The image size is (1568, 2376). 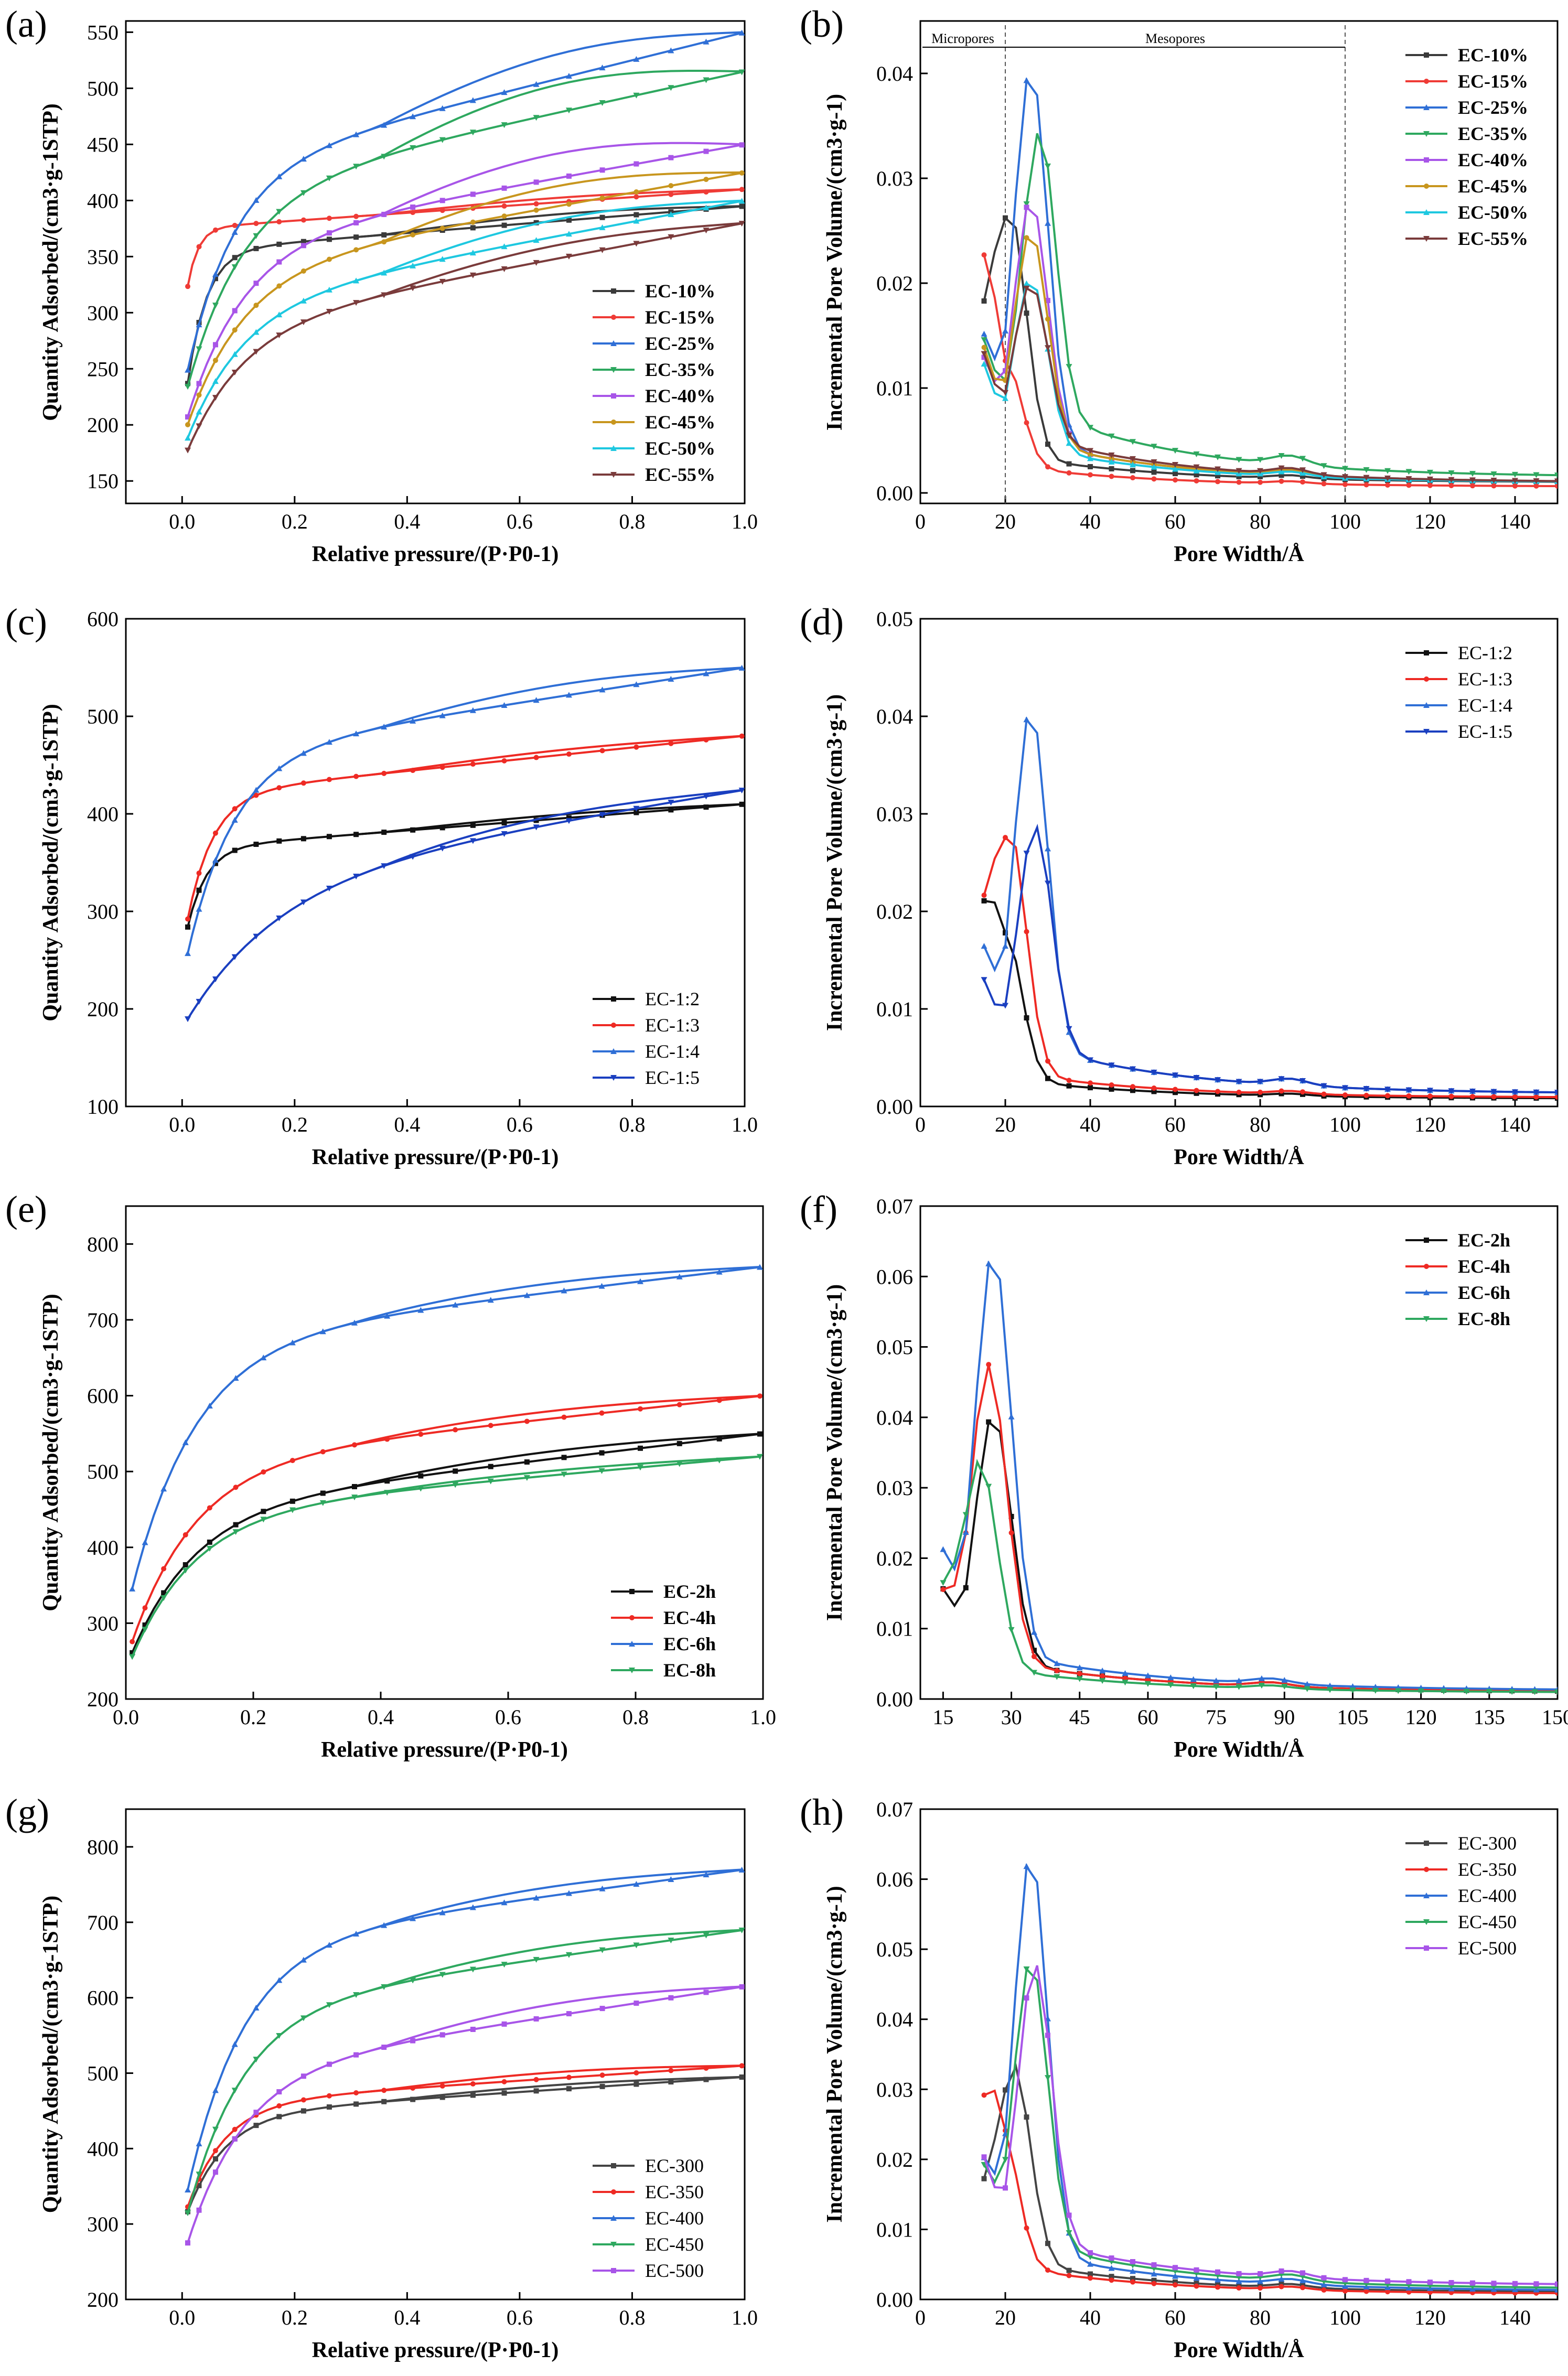 What do you see at coordinates (632, 2318) in the screenshot?
I see `x-tick-label: 0.8` at bounding box center [632, 2318].